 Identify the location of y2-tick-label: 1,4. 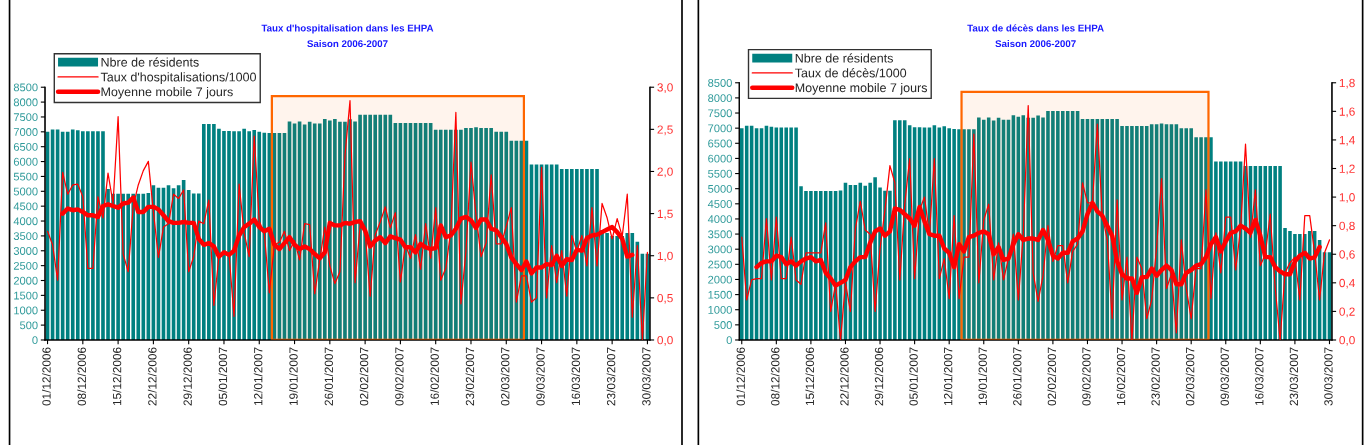
(1347, 141).